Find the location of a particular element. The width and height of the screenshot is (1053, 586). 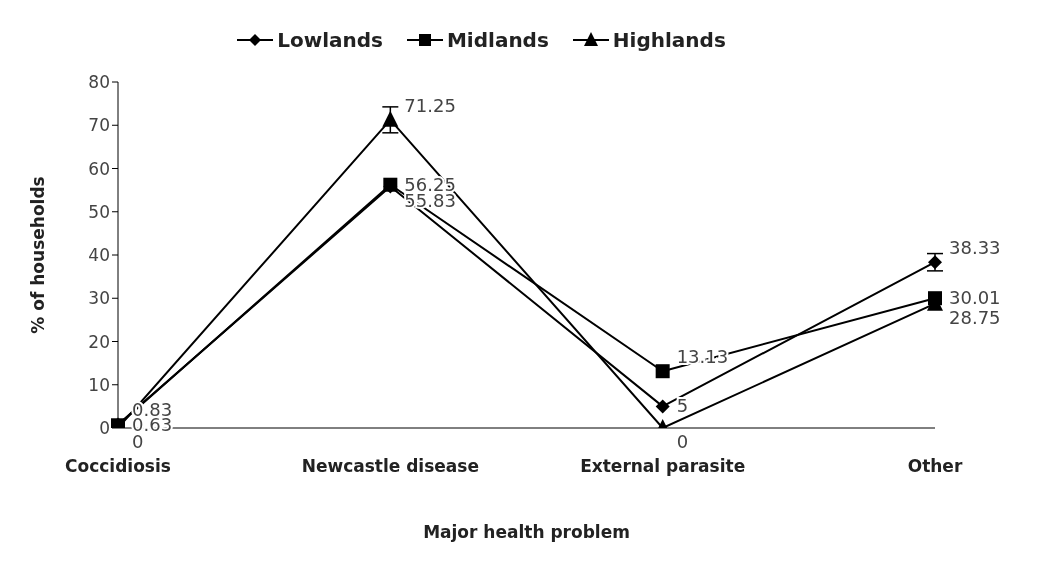

x-tick-label: Newcastle disease is located at coordinates (390, 466).